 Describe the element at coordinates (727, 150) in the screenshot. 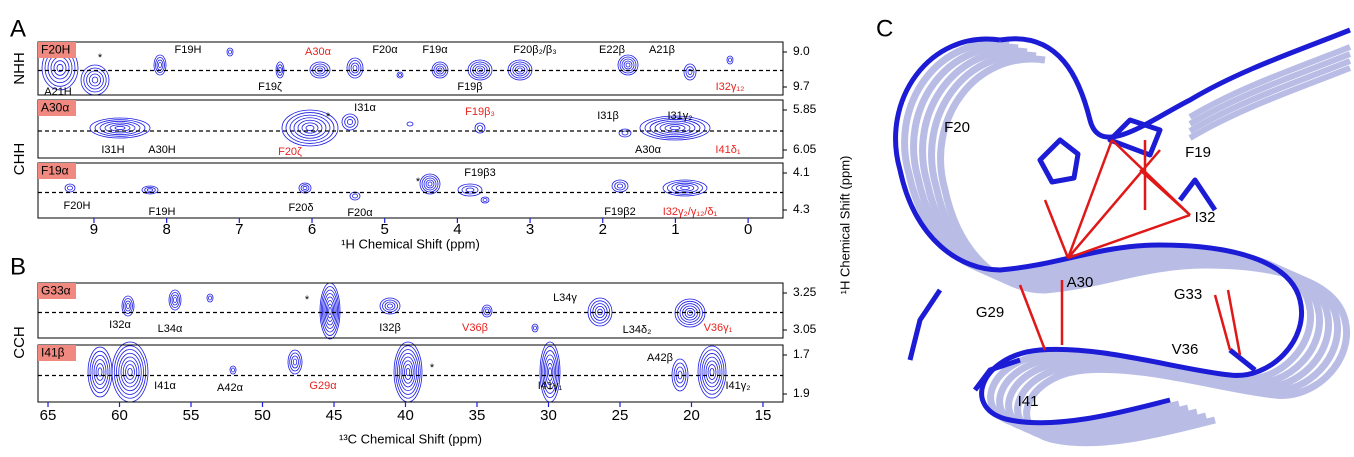

I see `peak-label: I41δ₁` at that location.